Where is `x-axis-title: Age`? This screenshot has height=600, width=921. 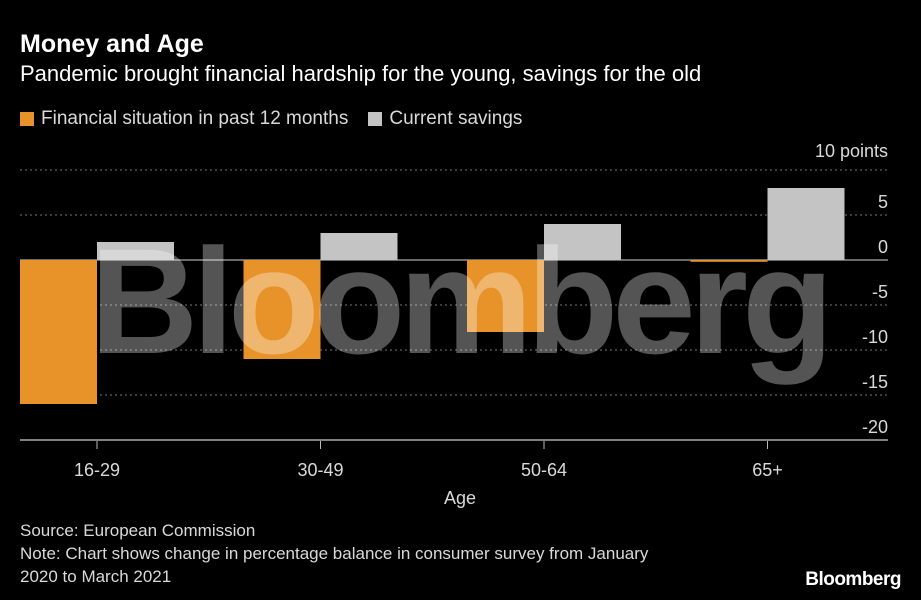 x-axis-title: Age is located at coordinates (460, 498).